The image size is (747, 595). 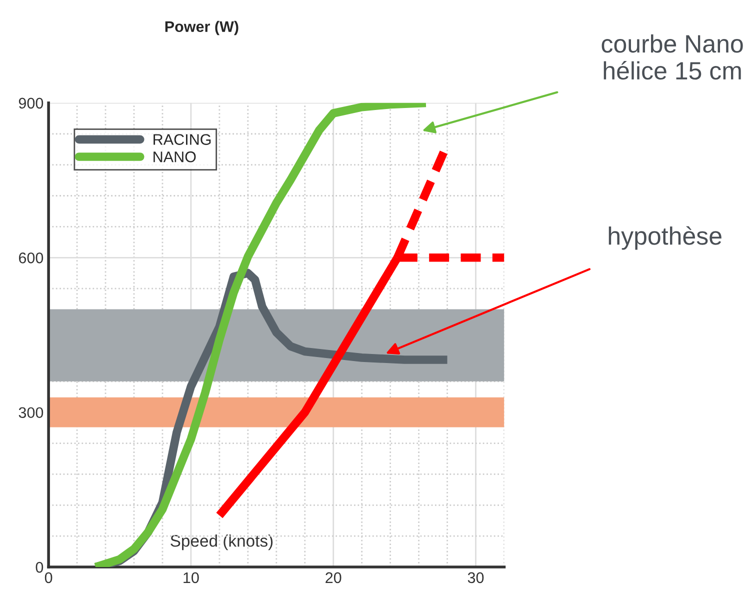 I want to click on x-tick-label: 0, so click(x=48, y=578).